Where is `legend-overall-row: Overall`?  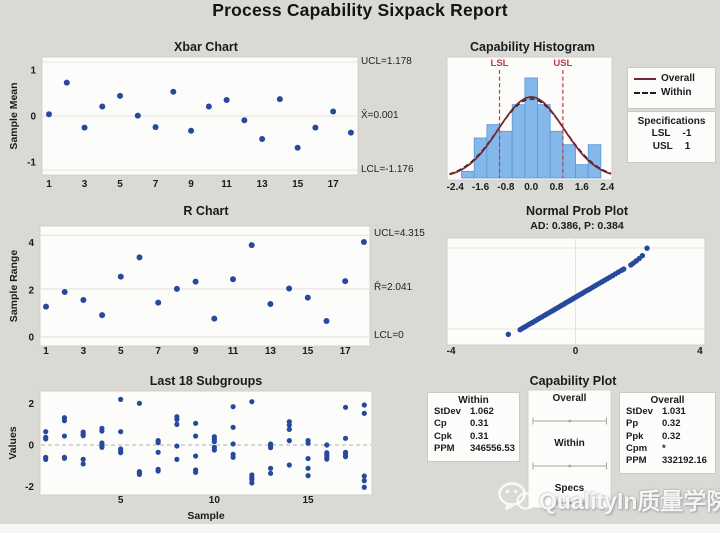
legend-overall-row: Overall is located at coordinates (671, 78).